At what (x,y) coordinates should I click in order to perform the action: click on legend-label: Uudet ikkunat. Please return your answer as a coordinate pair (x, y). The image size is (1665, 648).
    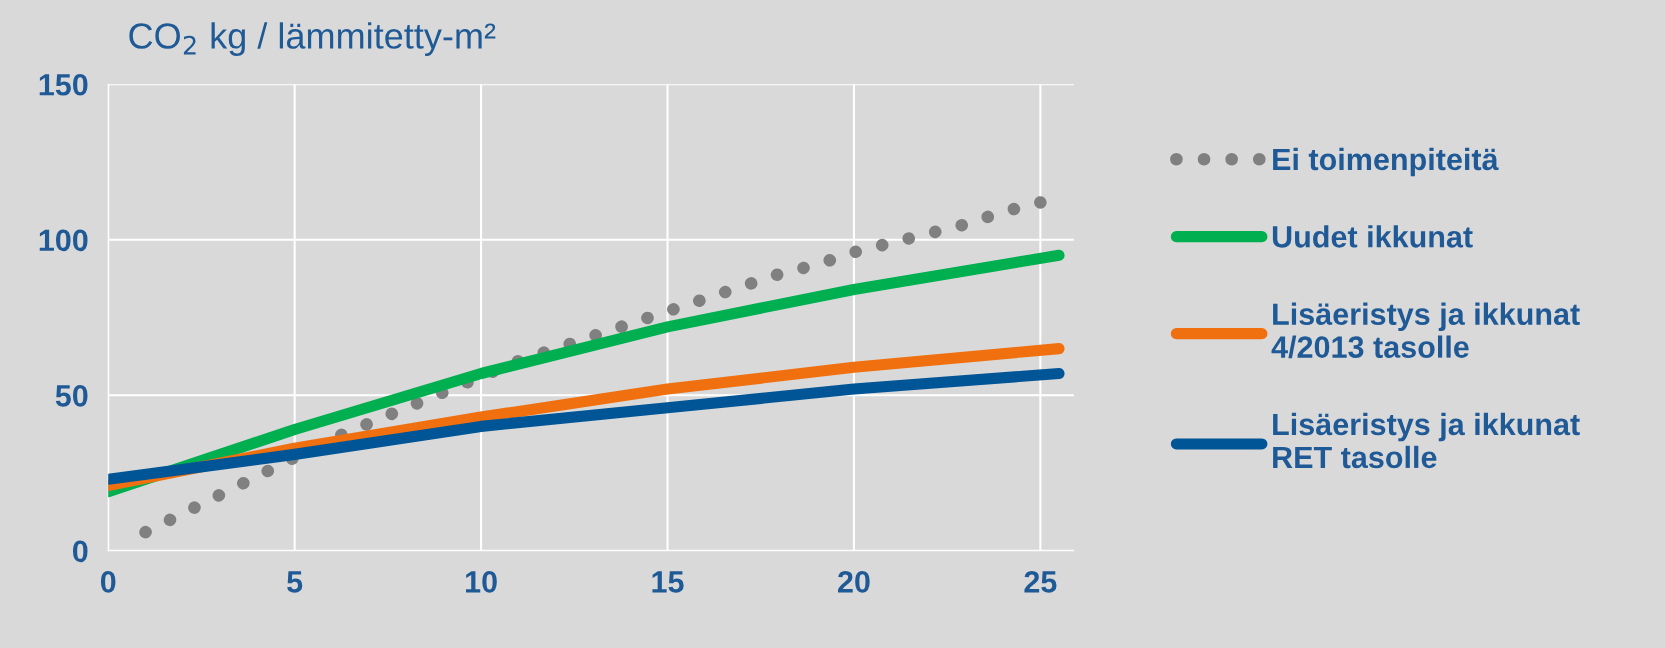
    Looking at the image, I should click on (1372, 236).